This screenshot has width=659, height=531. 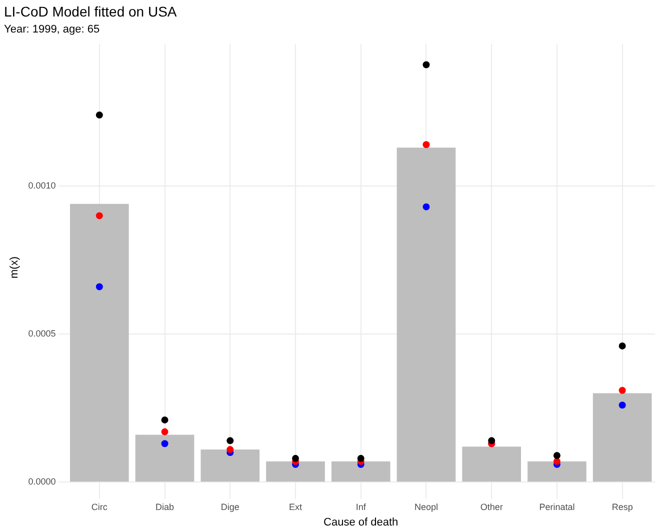 What do you see at coordinates (99, 507) in the screenshot?
I see `x-tick-label: Circ` at bounding box center [99, 507].